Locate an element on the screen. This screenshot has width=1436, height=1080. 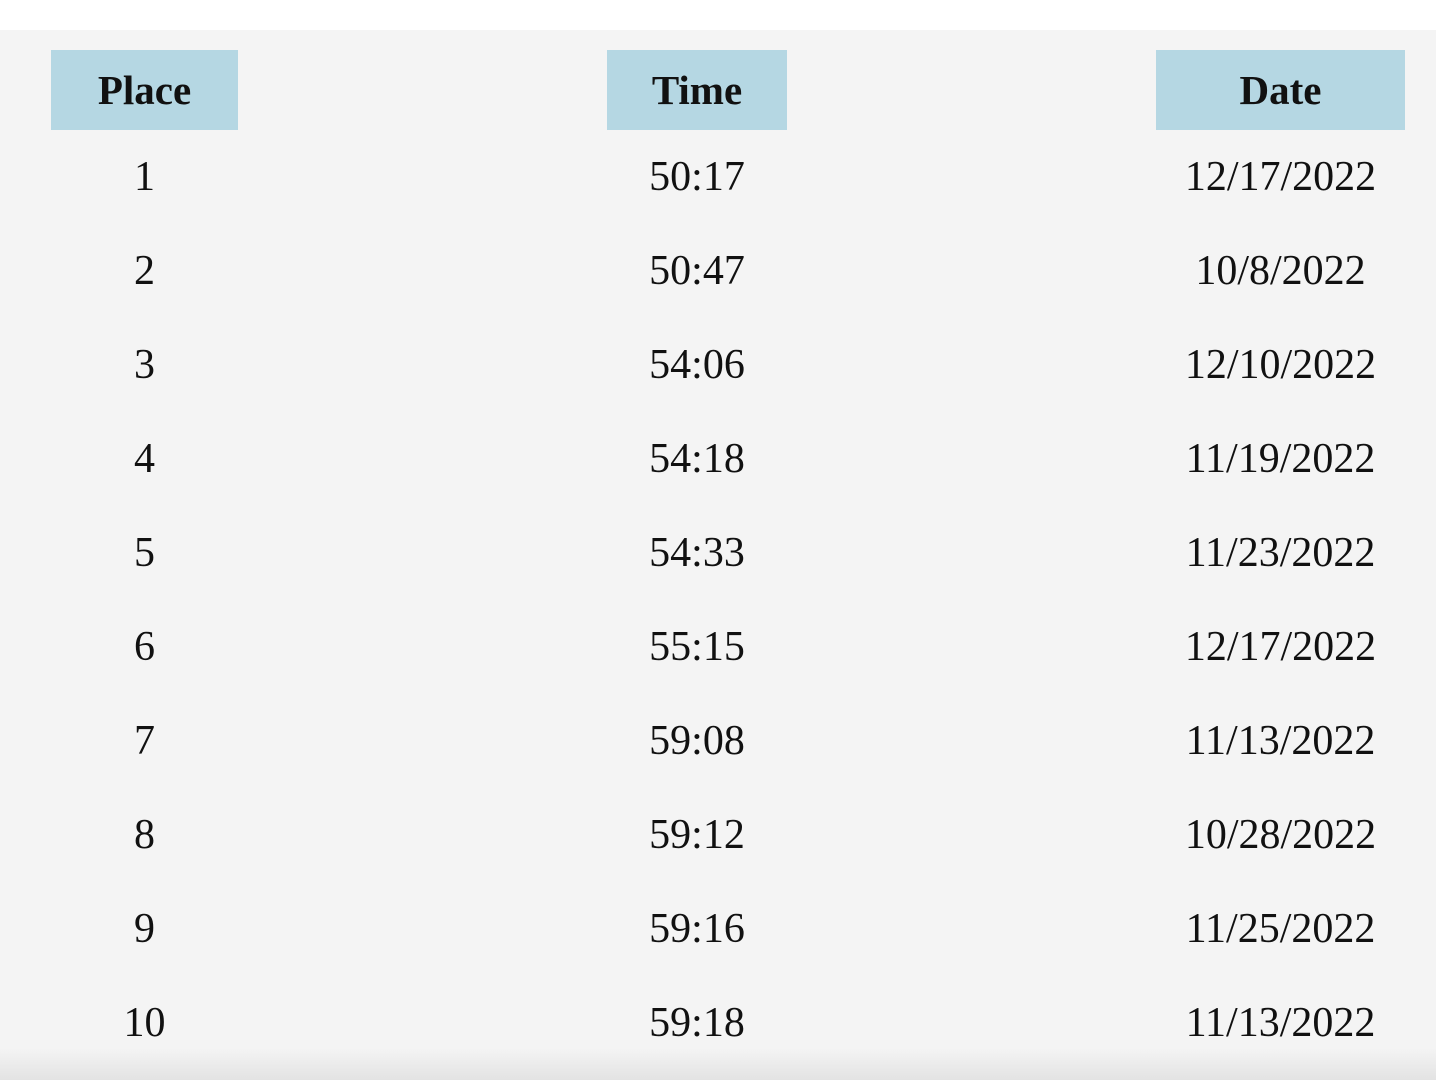
table-row: 2 50:47 10/8/2022 is located at coordinates (718, 271).